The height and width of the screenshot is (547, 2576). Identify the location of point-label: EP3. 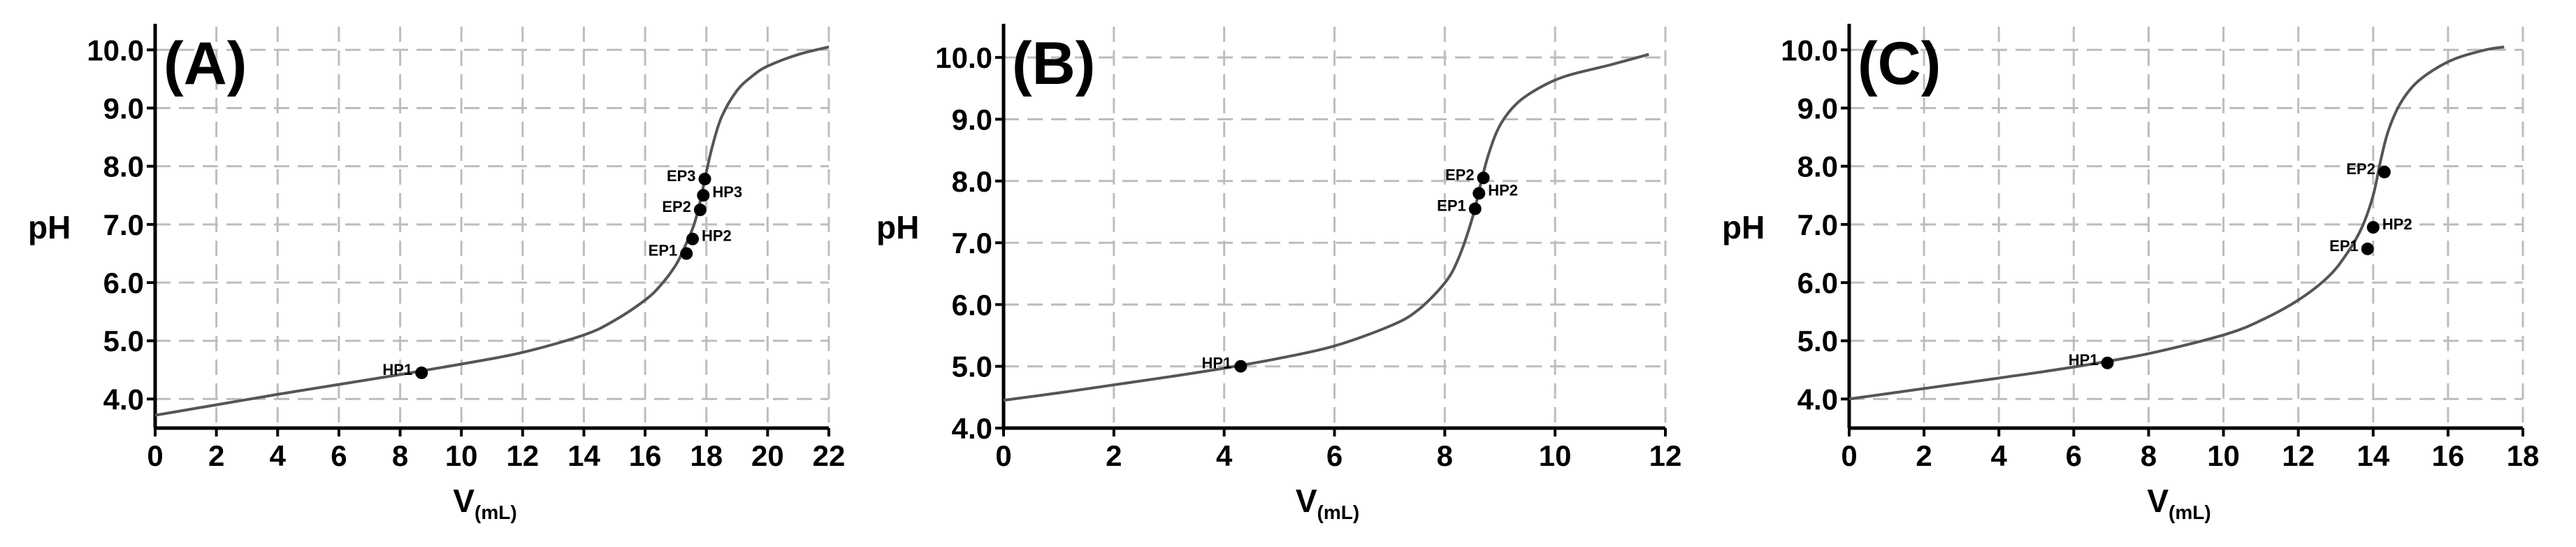
(682, 176).